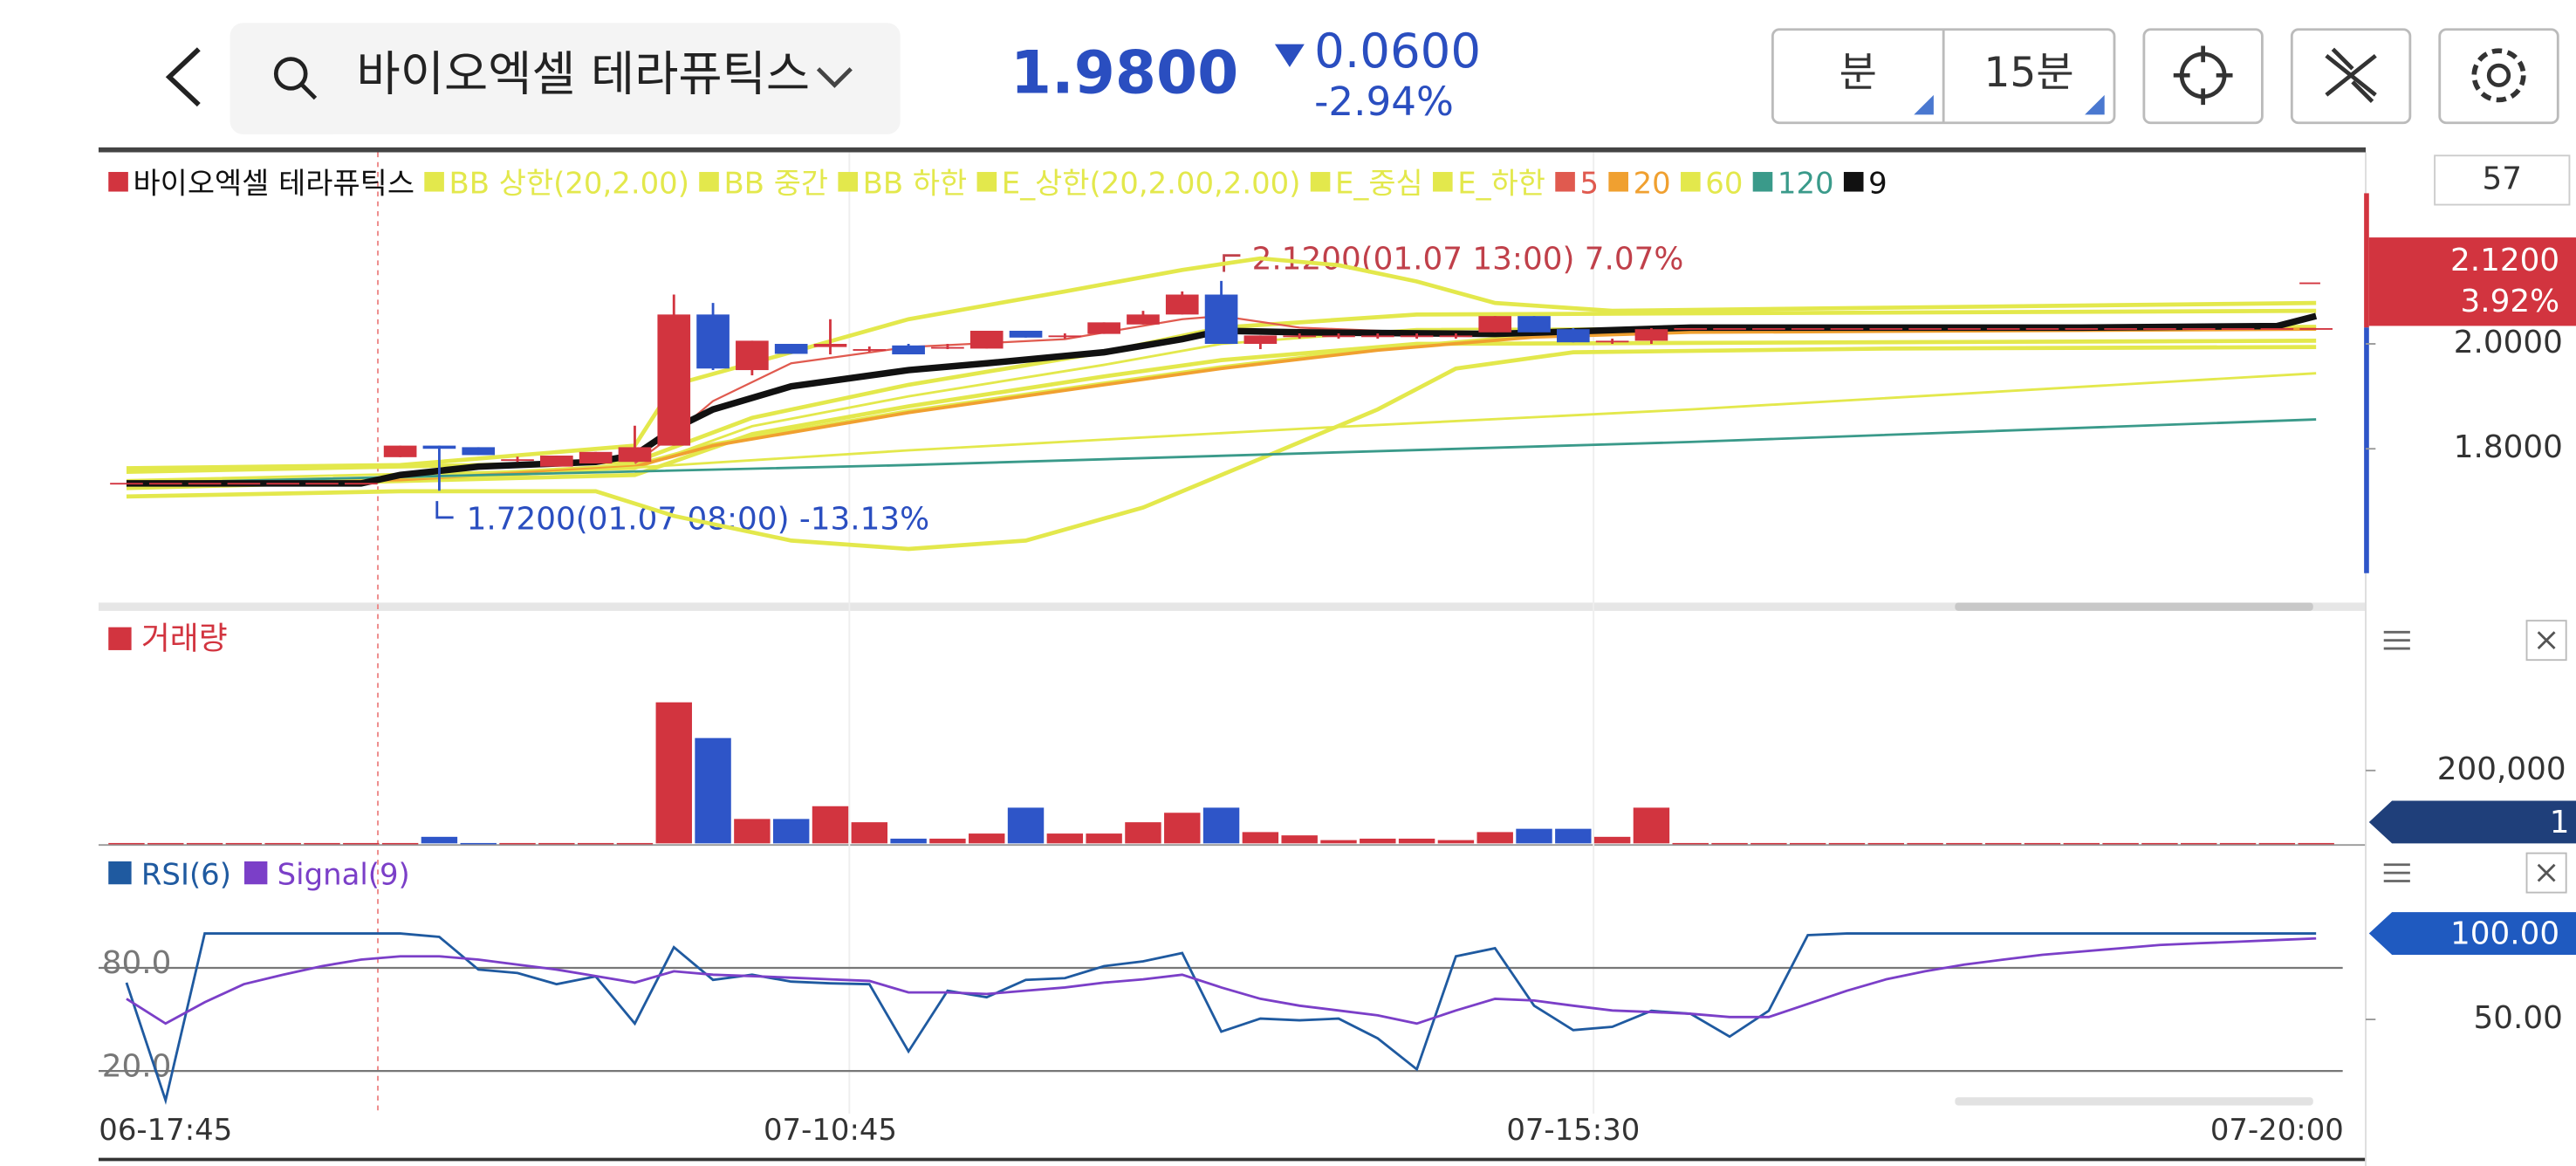 This screenshot has width=2576, height=1166. I want to click on legend-label: E_상한(20,2.00,2.00), so click(1152, 184).